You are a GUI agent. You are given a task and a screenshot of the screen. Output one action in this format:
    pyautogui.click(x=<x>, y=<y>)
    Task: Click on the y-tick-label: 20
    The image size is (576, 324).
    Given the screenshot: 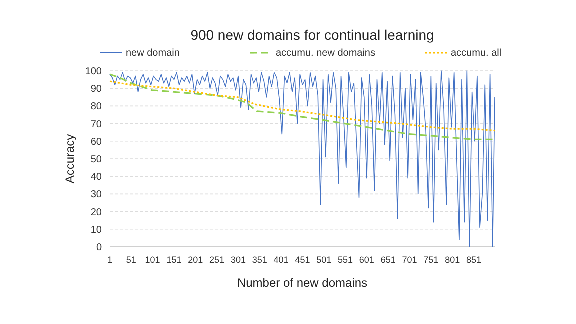 What is the action you would take?
    pyautogui.click(x=96, y=212)
    